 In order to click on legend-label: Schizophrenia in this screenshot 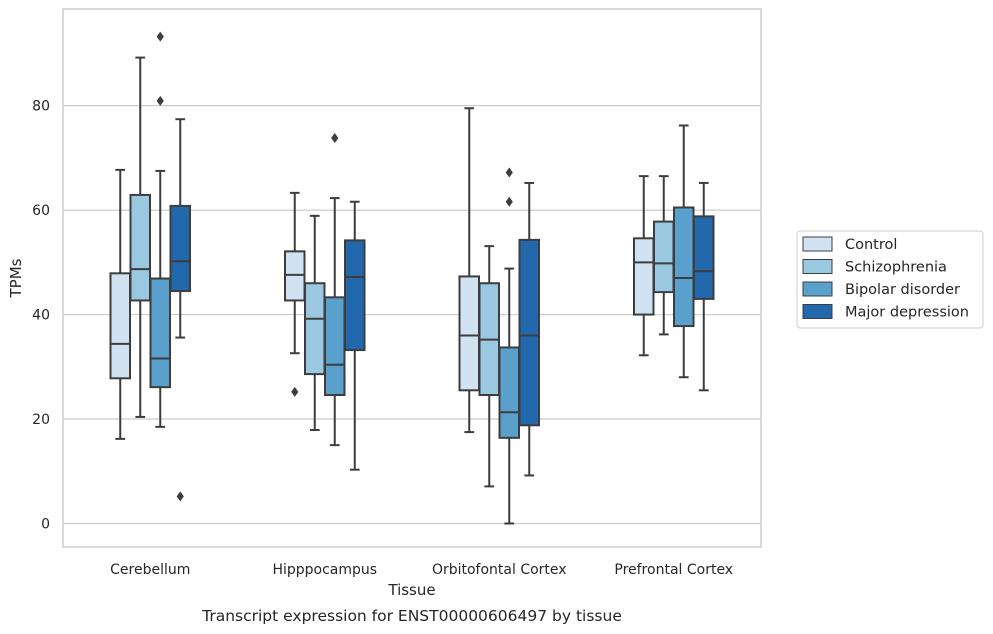, I will do `click(896, 268)`.